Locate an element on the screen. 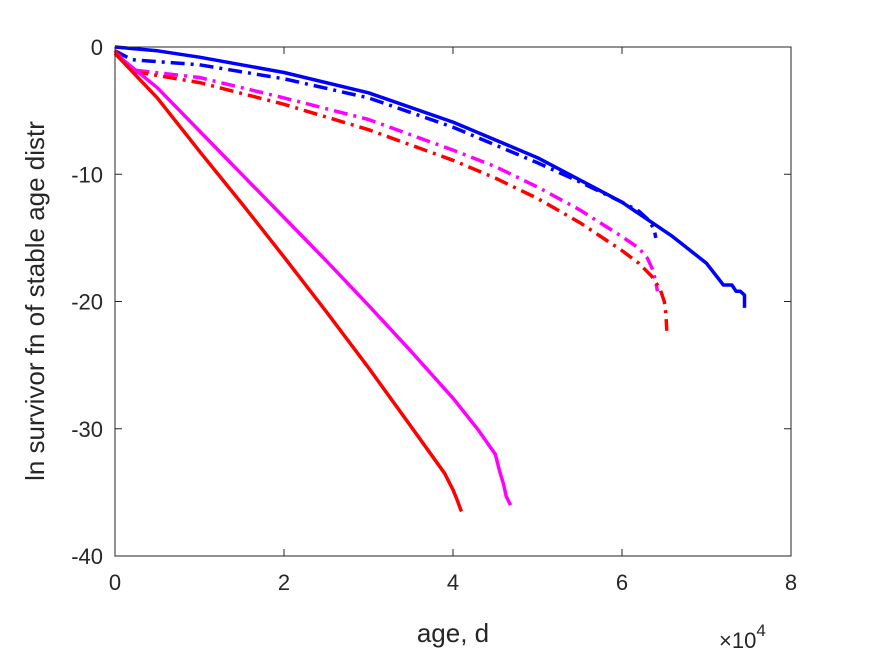  y-tick-label: -30 is located at coordinates (87, 429).